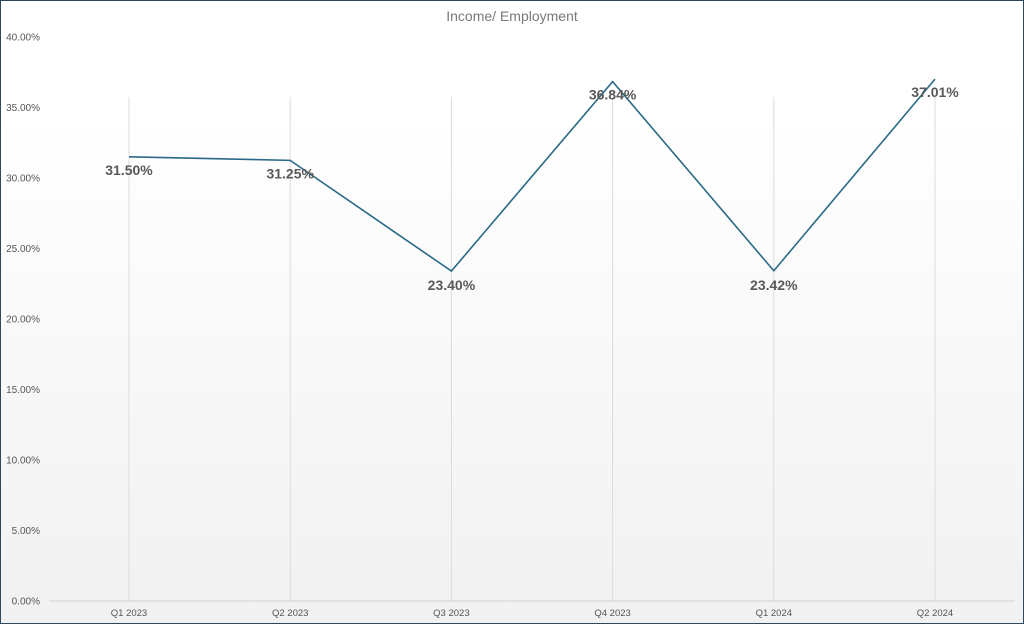 The height and width of the screenshot is (624, 1024). I want to click on data-label: 31.50%, so click(129, 170).